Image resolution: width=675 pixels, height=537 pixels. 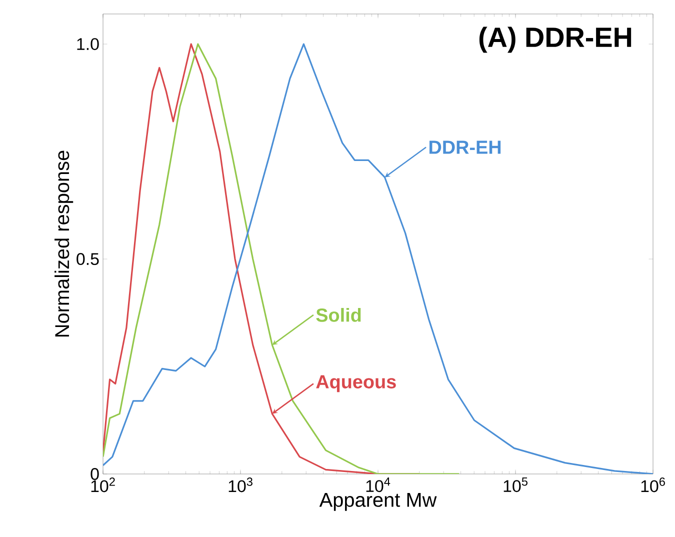 I want to click on x-tick-label: 10$^{6}$, so click(x=653, y=485).